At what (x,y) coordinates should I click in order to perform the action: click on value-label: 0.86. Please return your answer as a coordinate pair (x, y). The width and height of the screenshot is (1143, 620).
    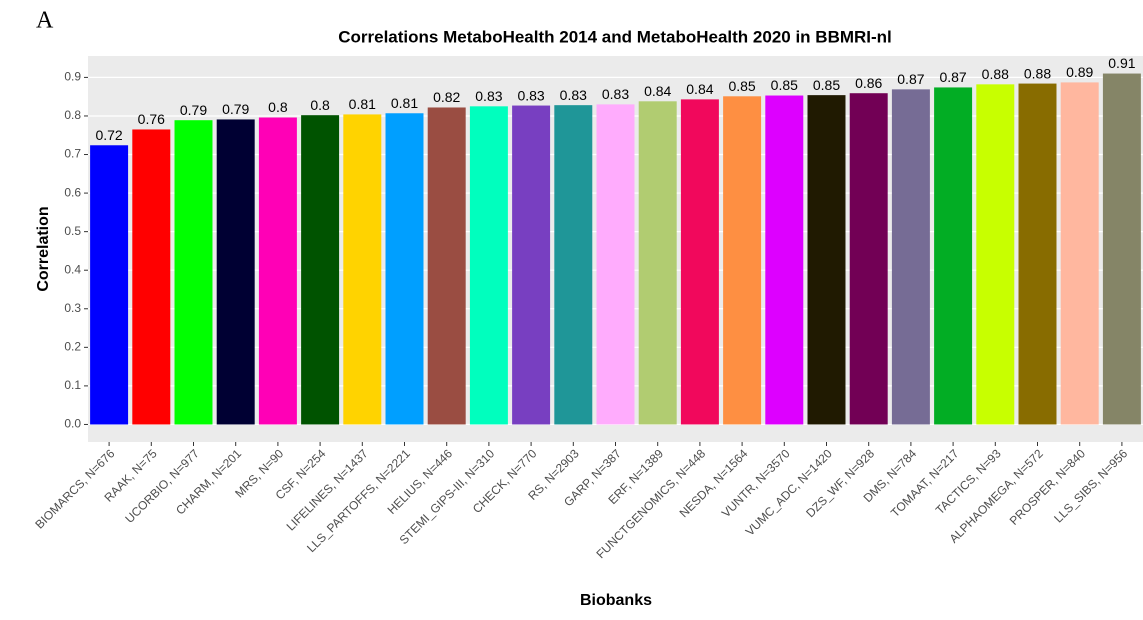
    Looking at the image, I should click on (868, 83).